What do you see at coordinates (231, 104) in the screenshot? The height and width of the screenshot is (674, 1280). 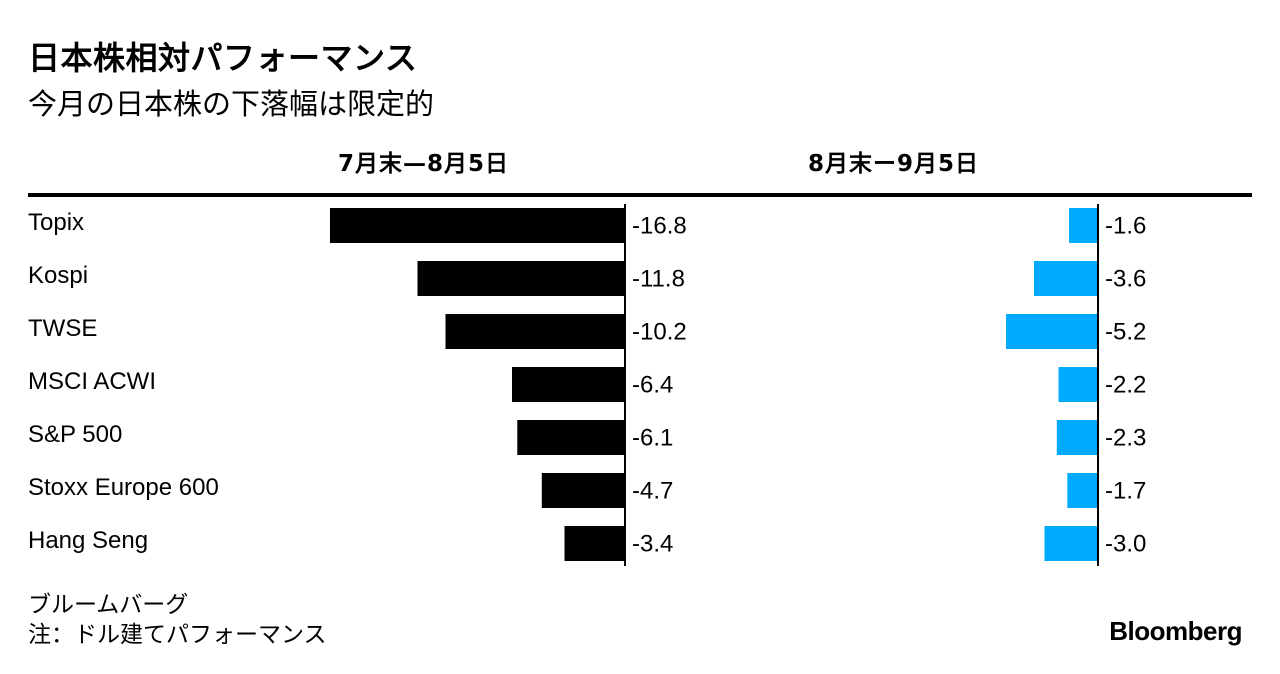 I see `chart-subtitle: 今月の日本株の下落幅は限定的` at bounding box center [231, 104].